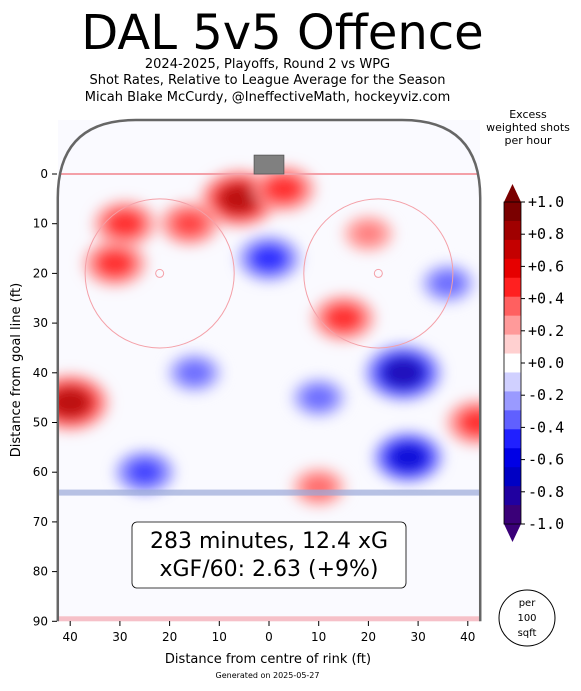  What do you see at coordinates (40, 224) in the screenshot?
I see `y-tick-label-1: 10` at bounding box center [40, 224].